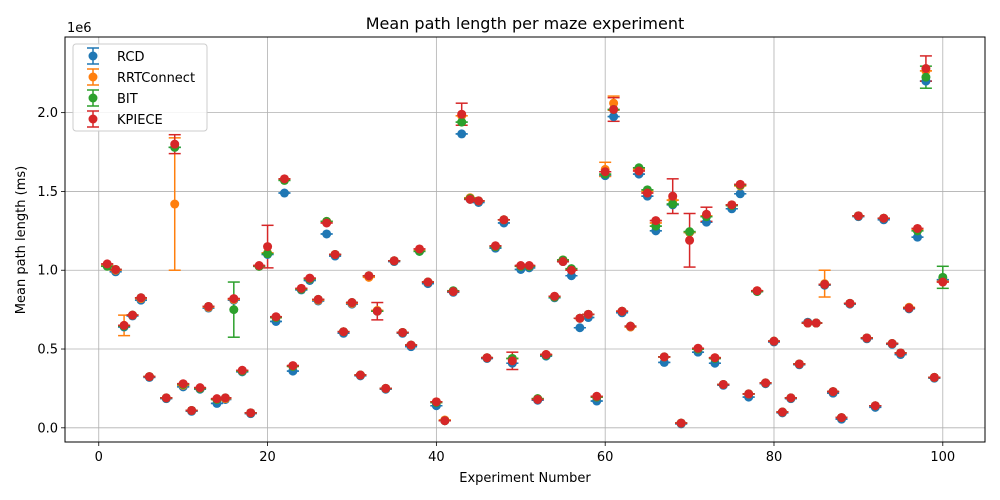 The height and width of the screenshot is (500, 1000). What do you see at coordinates (79, 28) in the screenshot?
I see `y-offset-label: 1e6` at bounding box center [79, 28].